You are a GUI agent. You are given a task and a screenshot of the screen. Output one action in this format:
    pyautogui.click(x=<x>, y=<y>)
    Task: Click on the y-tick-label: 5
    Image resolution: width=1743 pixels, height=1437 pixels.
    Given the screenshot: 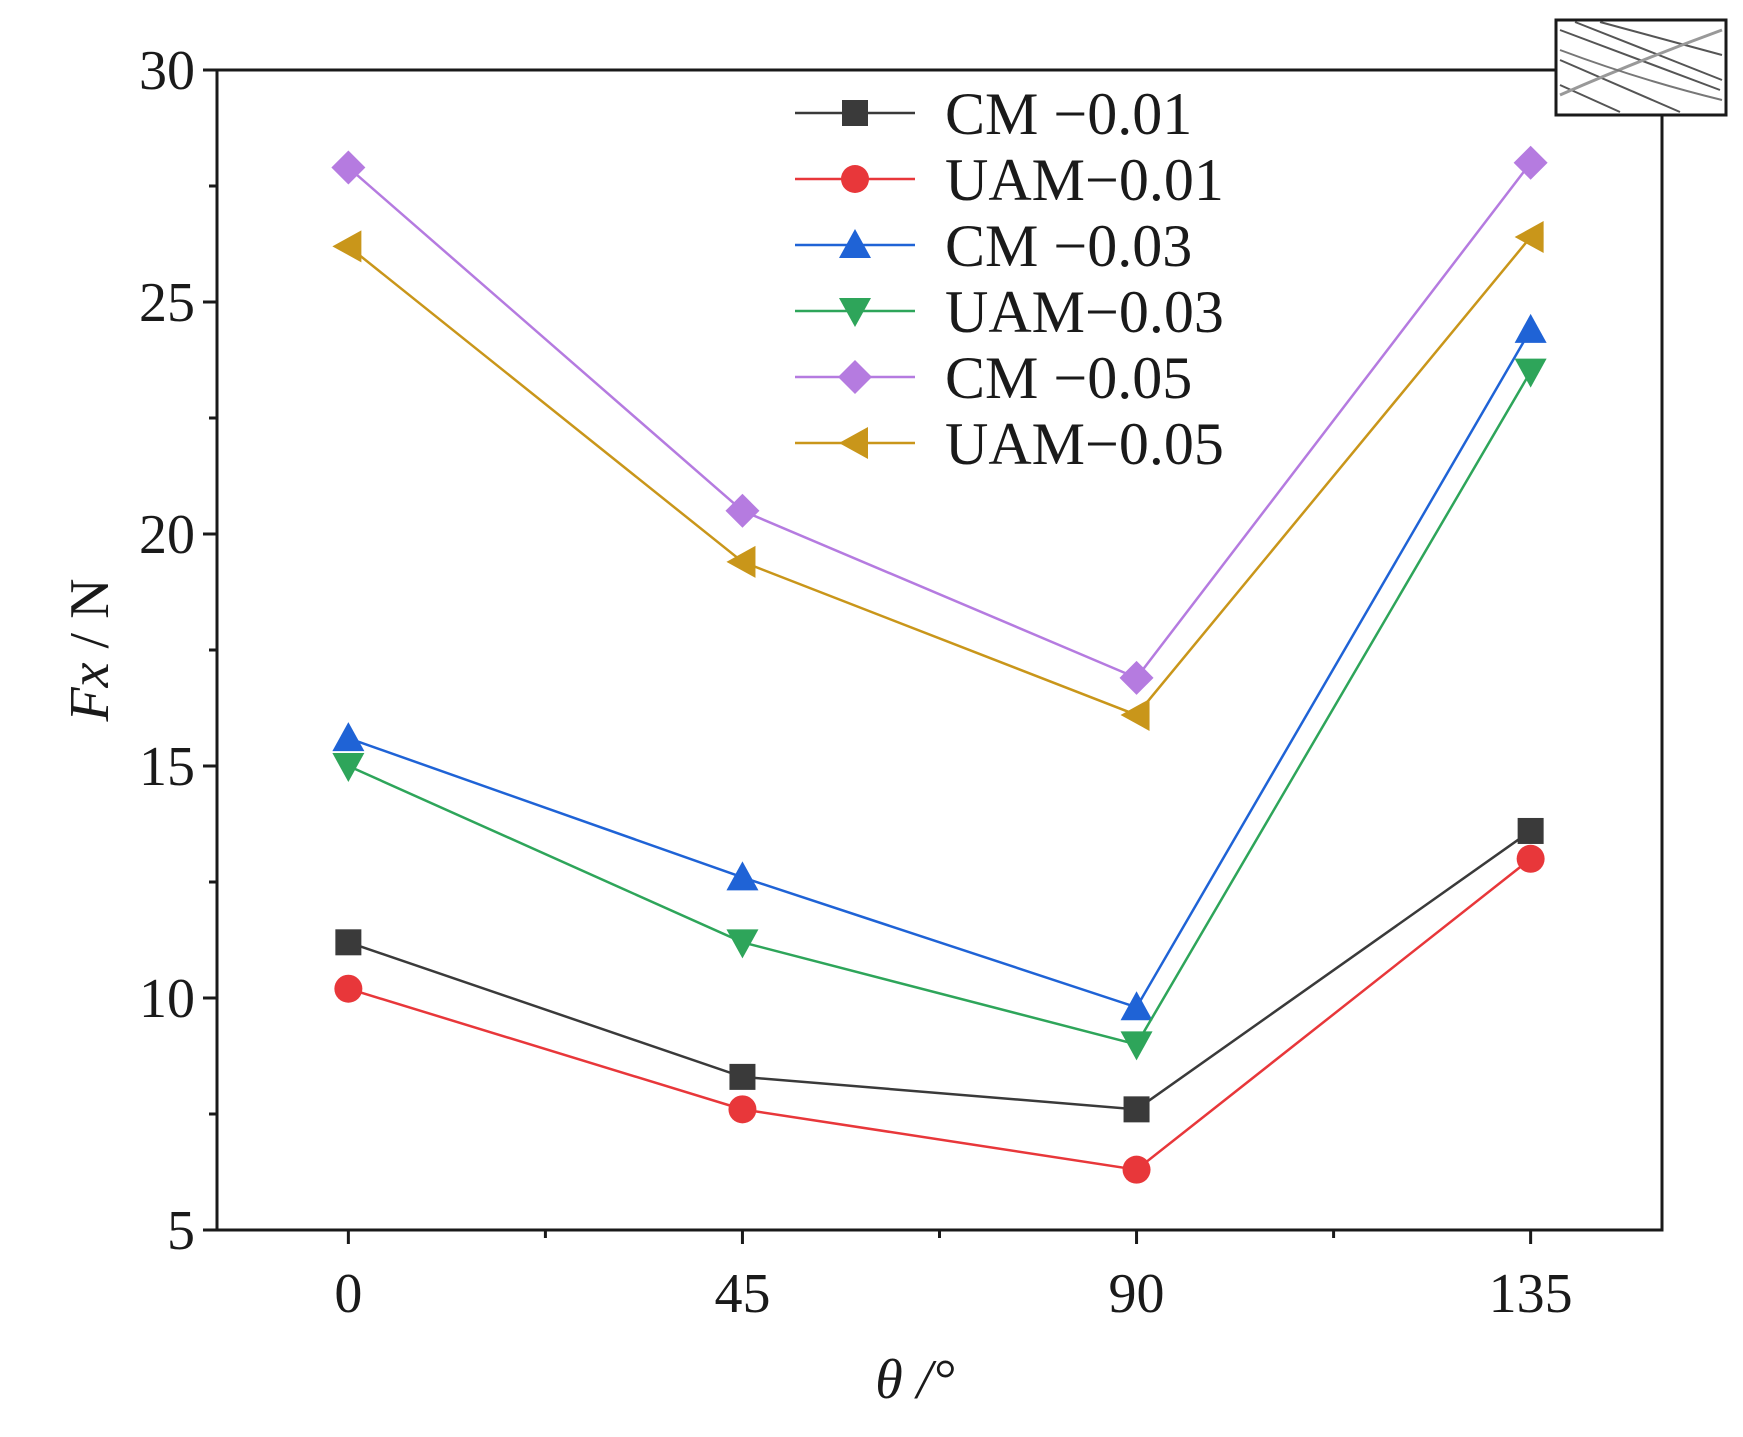 What is the action you would take?
    pyautogui.click(x=181, y=1231)
    